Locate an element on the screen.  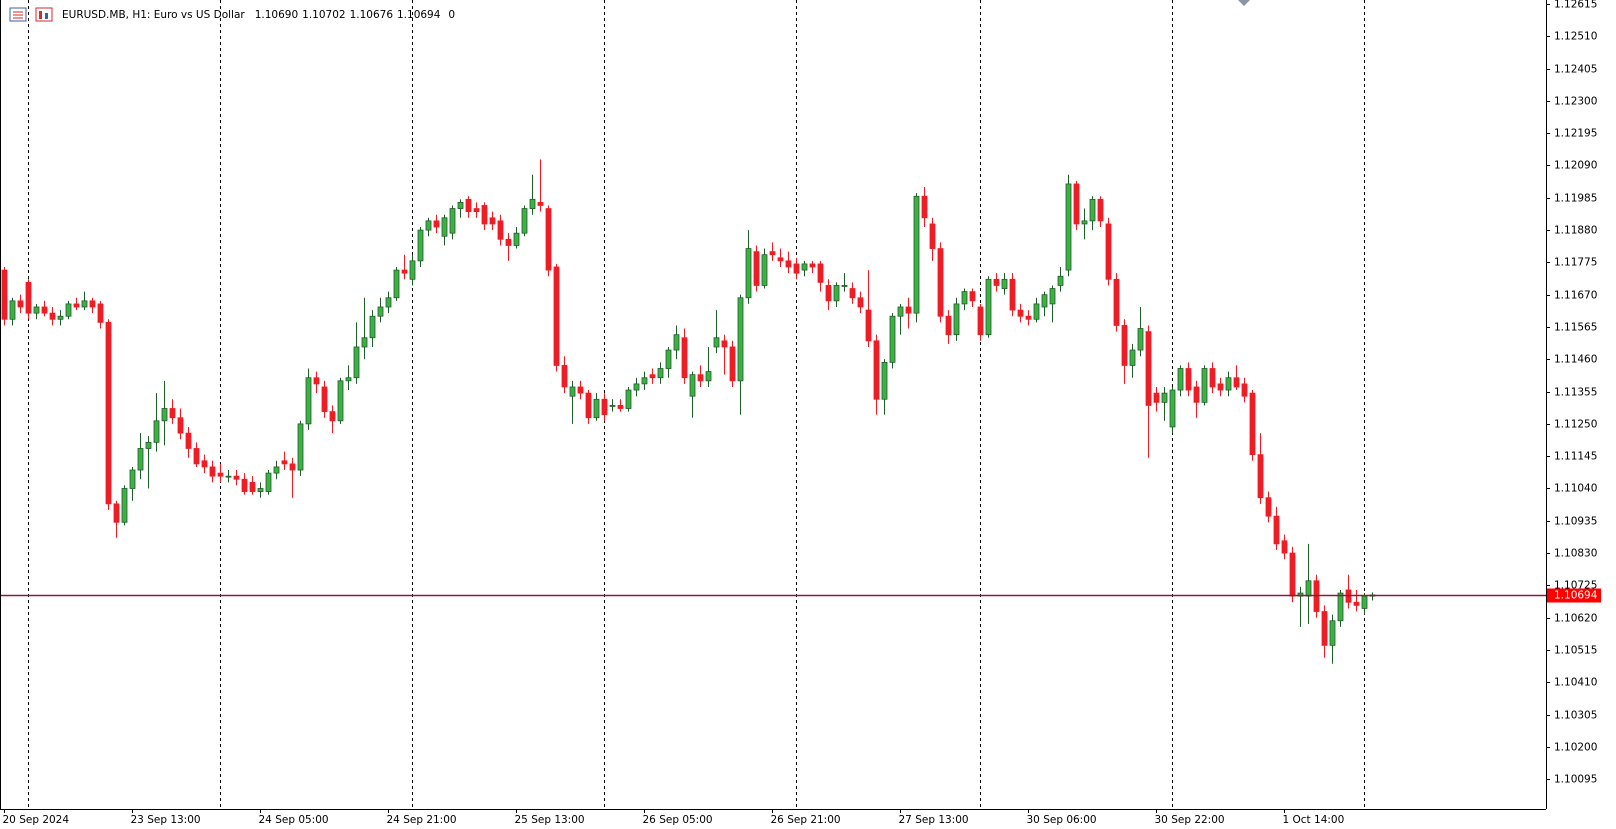
y-tick-label: 1.11355 is located at coordinates (1575, 393).